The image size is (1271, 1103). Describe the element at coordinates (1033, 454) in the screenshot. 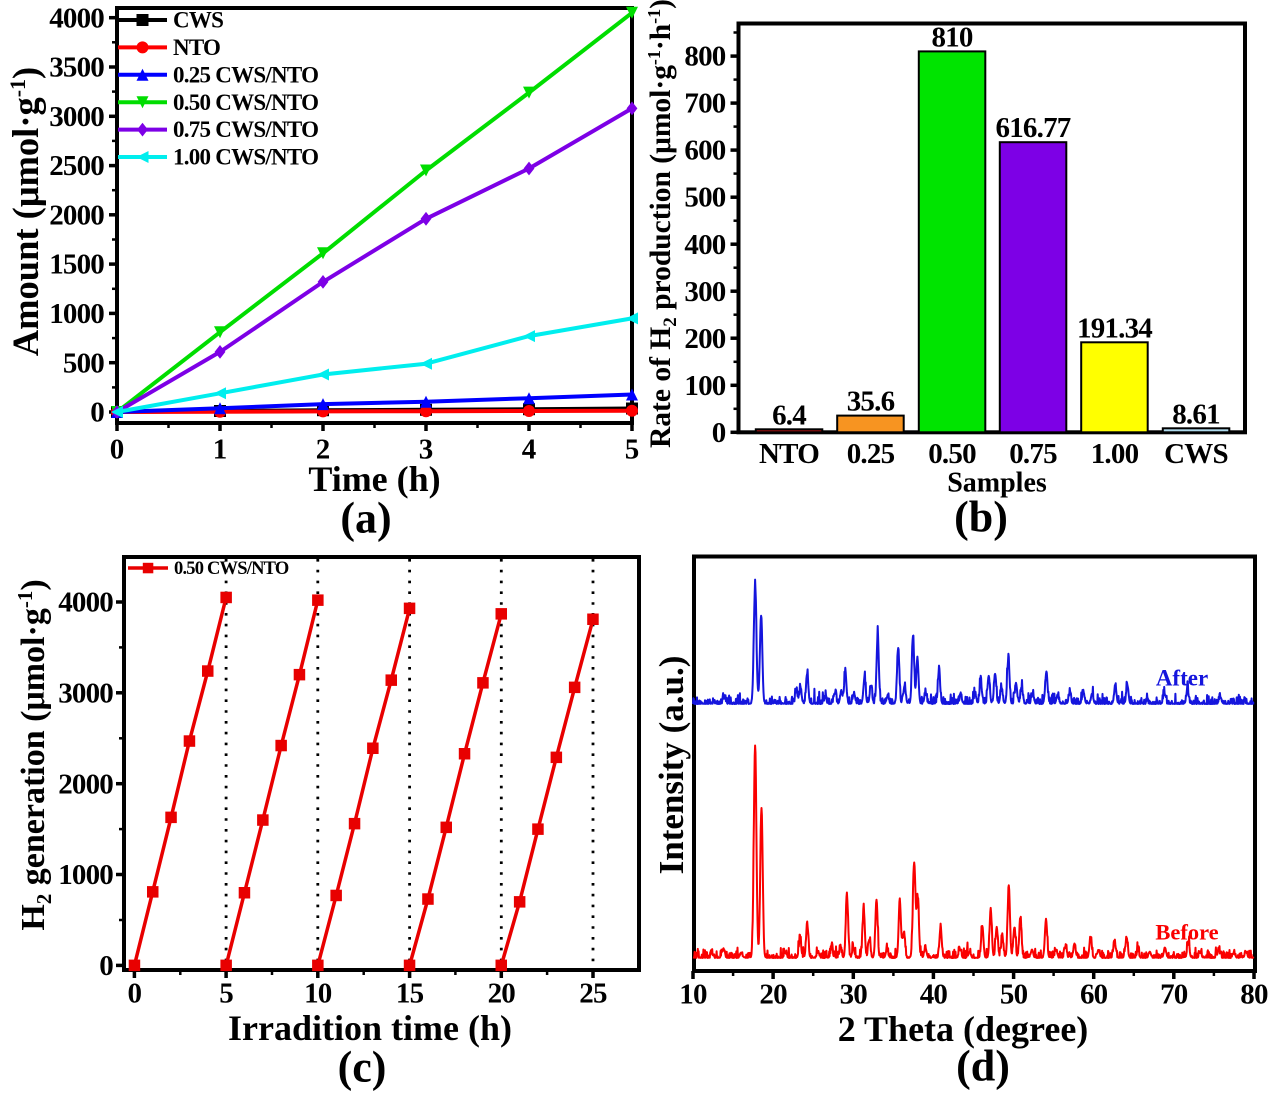

I see `svg-text: 0.75` at that location.